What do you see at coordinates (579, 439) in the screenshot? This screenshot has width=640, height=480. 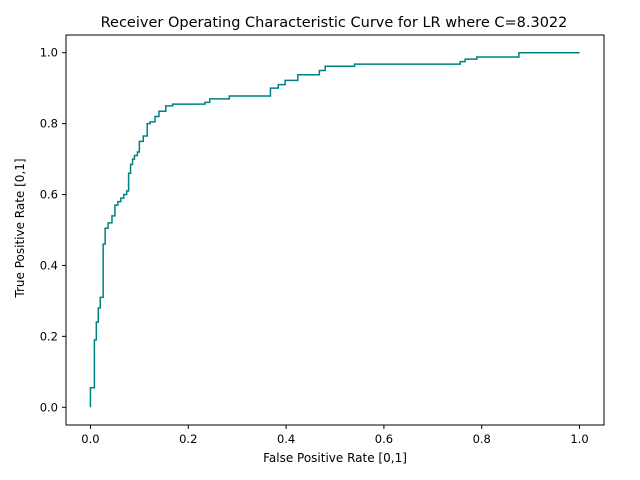 I see `x-tick-label: 1.0` at bounding box center [579, 439].